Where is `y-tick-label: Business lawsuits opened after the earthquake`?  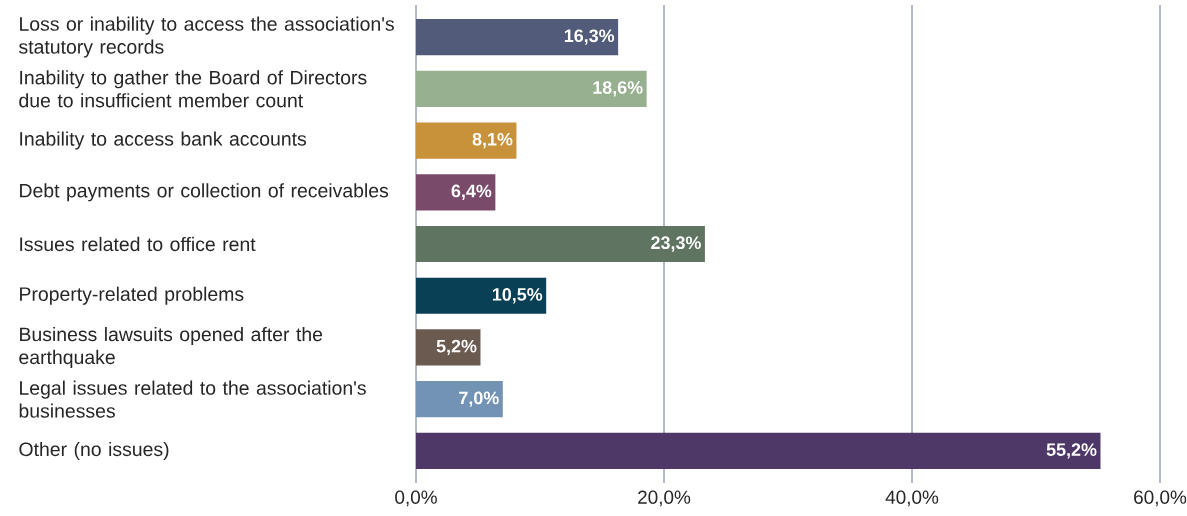
y-tick-label: Business lawsuits opened after the earthquake is located at coordinates (171, 347).